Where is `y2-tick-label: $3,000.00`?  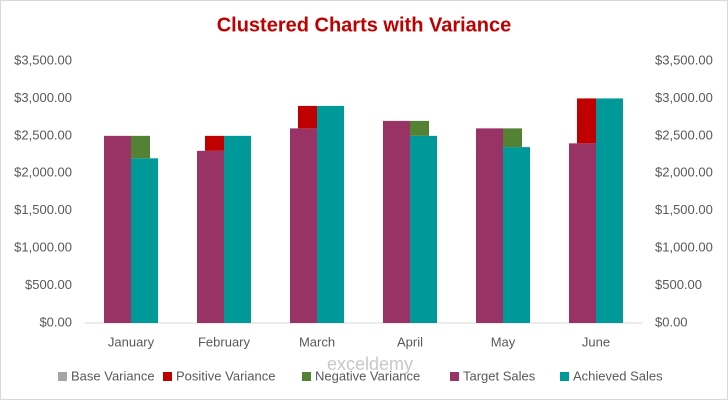 y2-tick-label: $3,000.00 is located at coordinates (684, 97).